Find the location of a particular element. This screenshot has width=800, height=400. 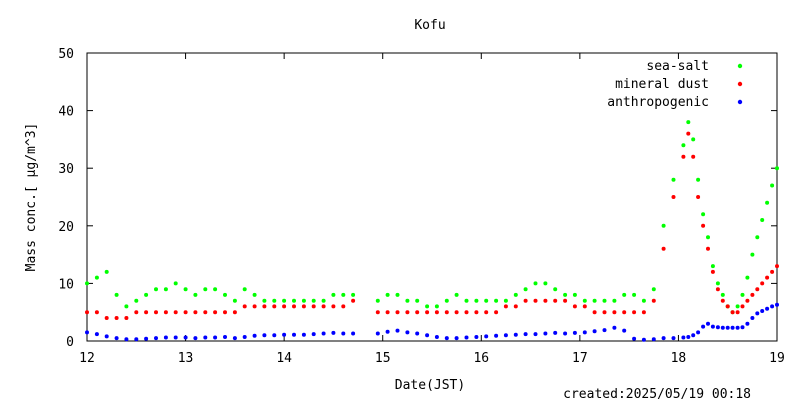

x-tick-label: 14 is located at coordinates (284, 358).